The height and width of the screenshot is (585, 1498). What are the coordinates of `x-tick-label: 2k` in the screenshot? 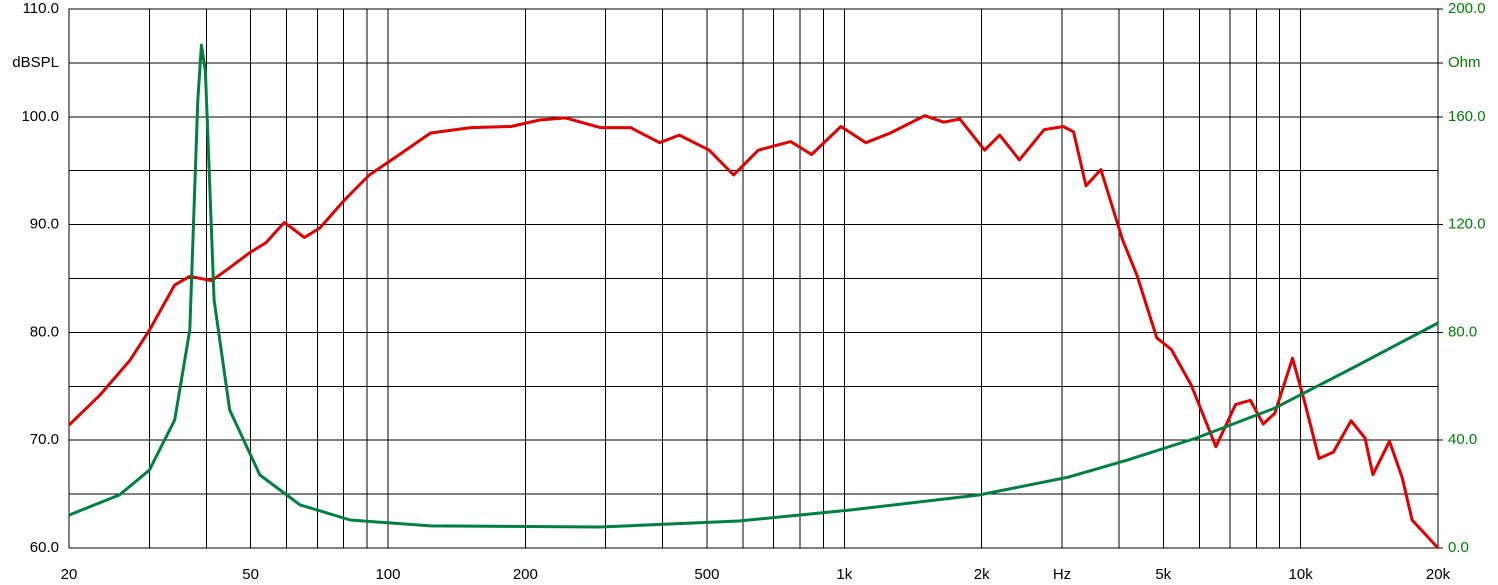 It's located at (982, 574).